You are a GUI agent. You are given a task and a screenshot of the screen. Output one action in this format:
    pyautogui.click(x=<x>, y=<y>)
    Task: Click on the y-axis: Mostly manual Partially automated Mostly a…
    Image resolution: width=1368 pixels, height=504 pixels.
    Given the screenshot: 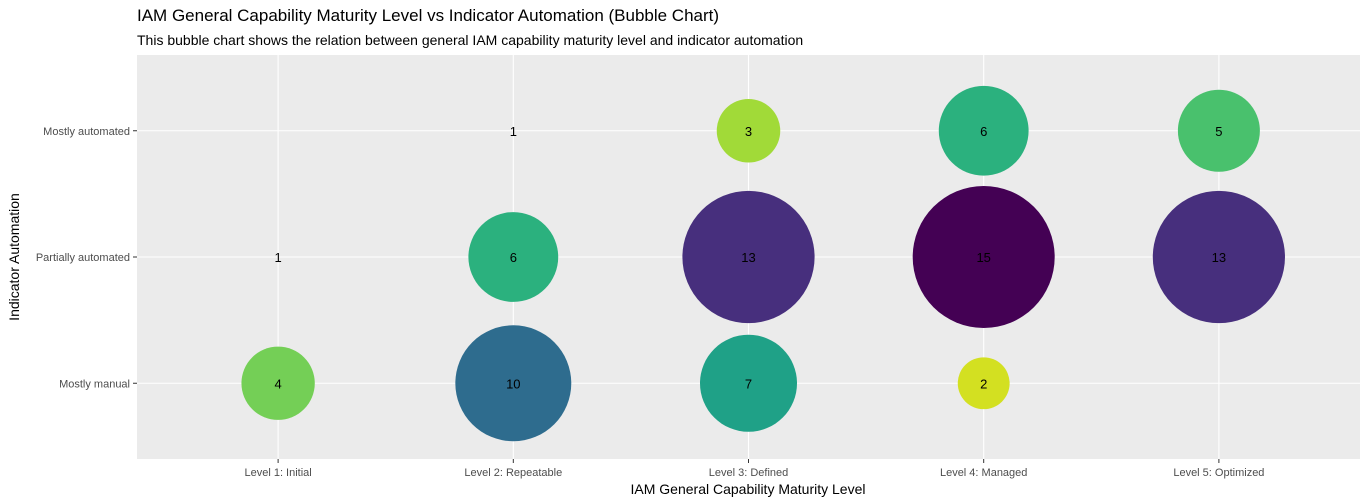 What is the action you would take?
    pyautogui.click(x=86, y=258)
    